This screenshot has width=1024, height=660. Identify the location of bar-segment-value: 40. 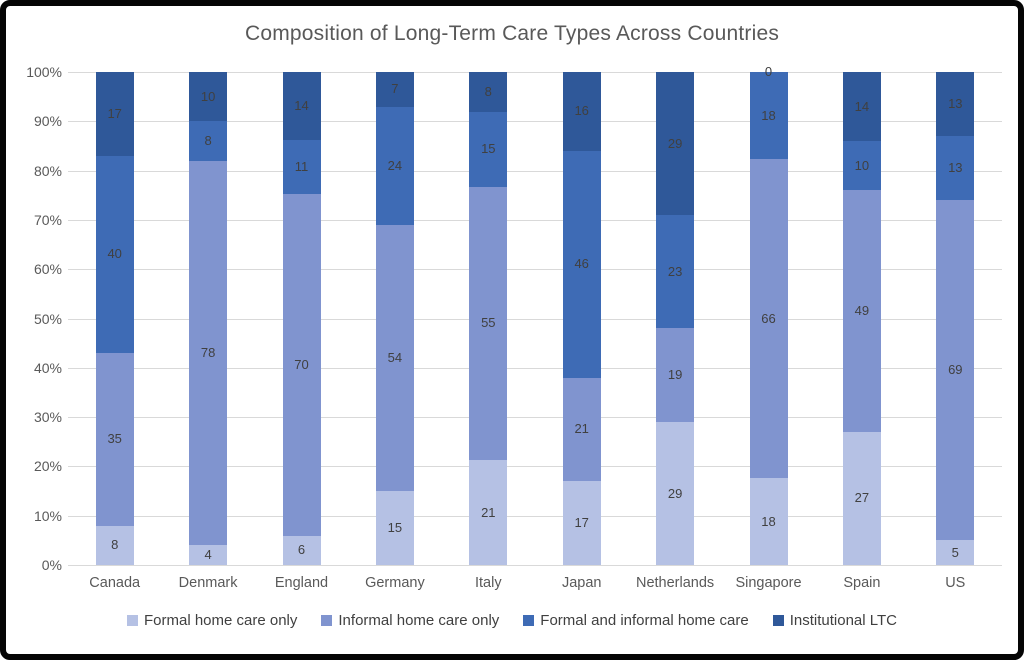
(114, 254).